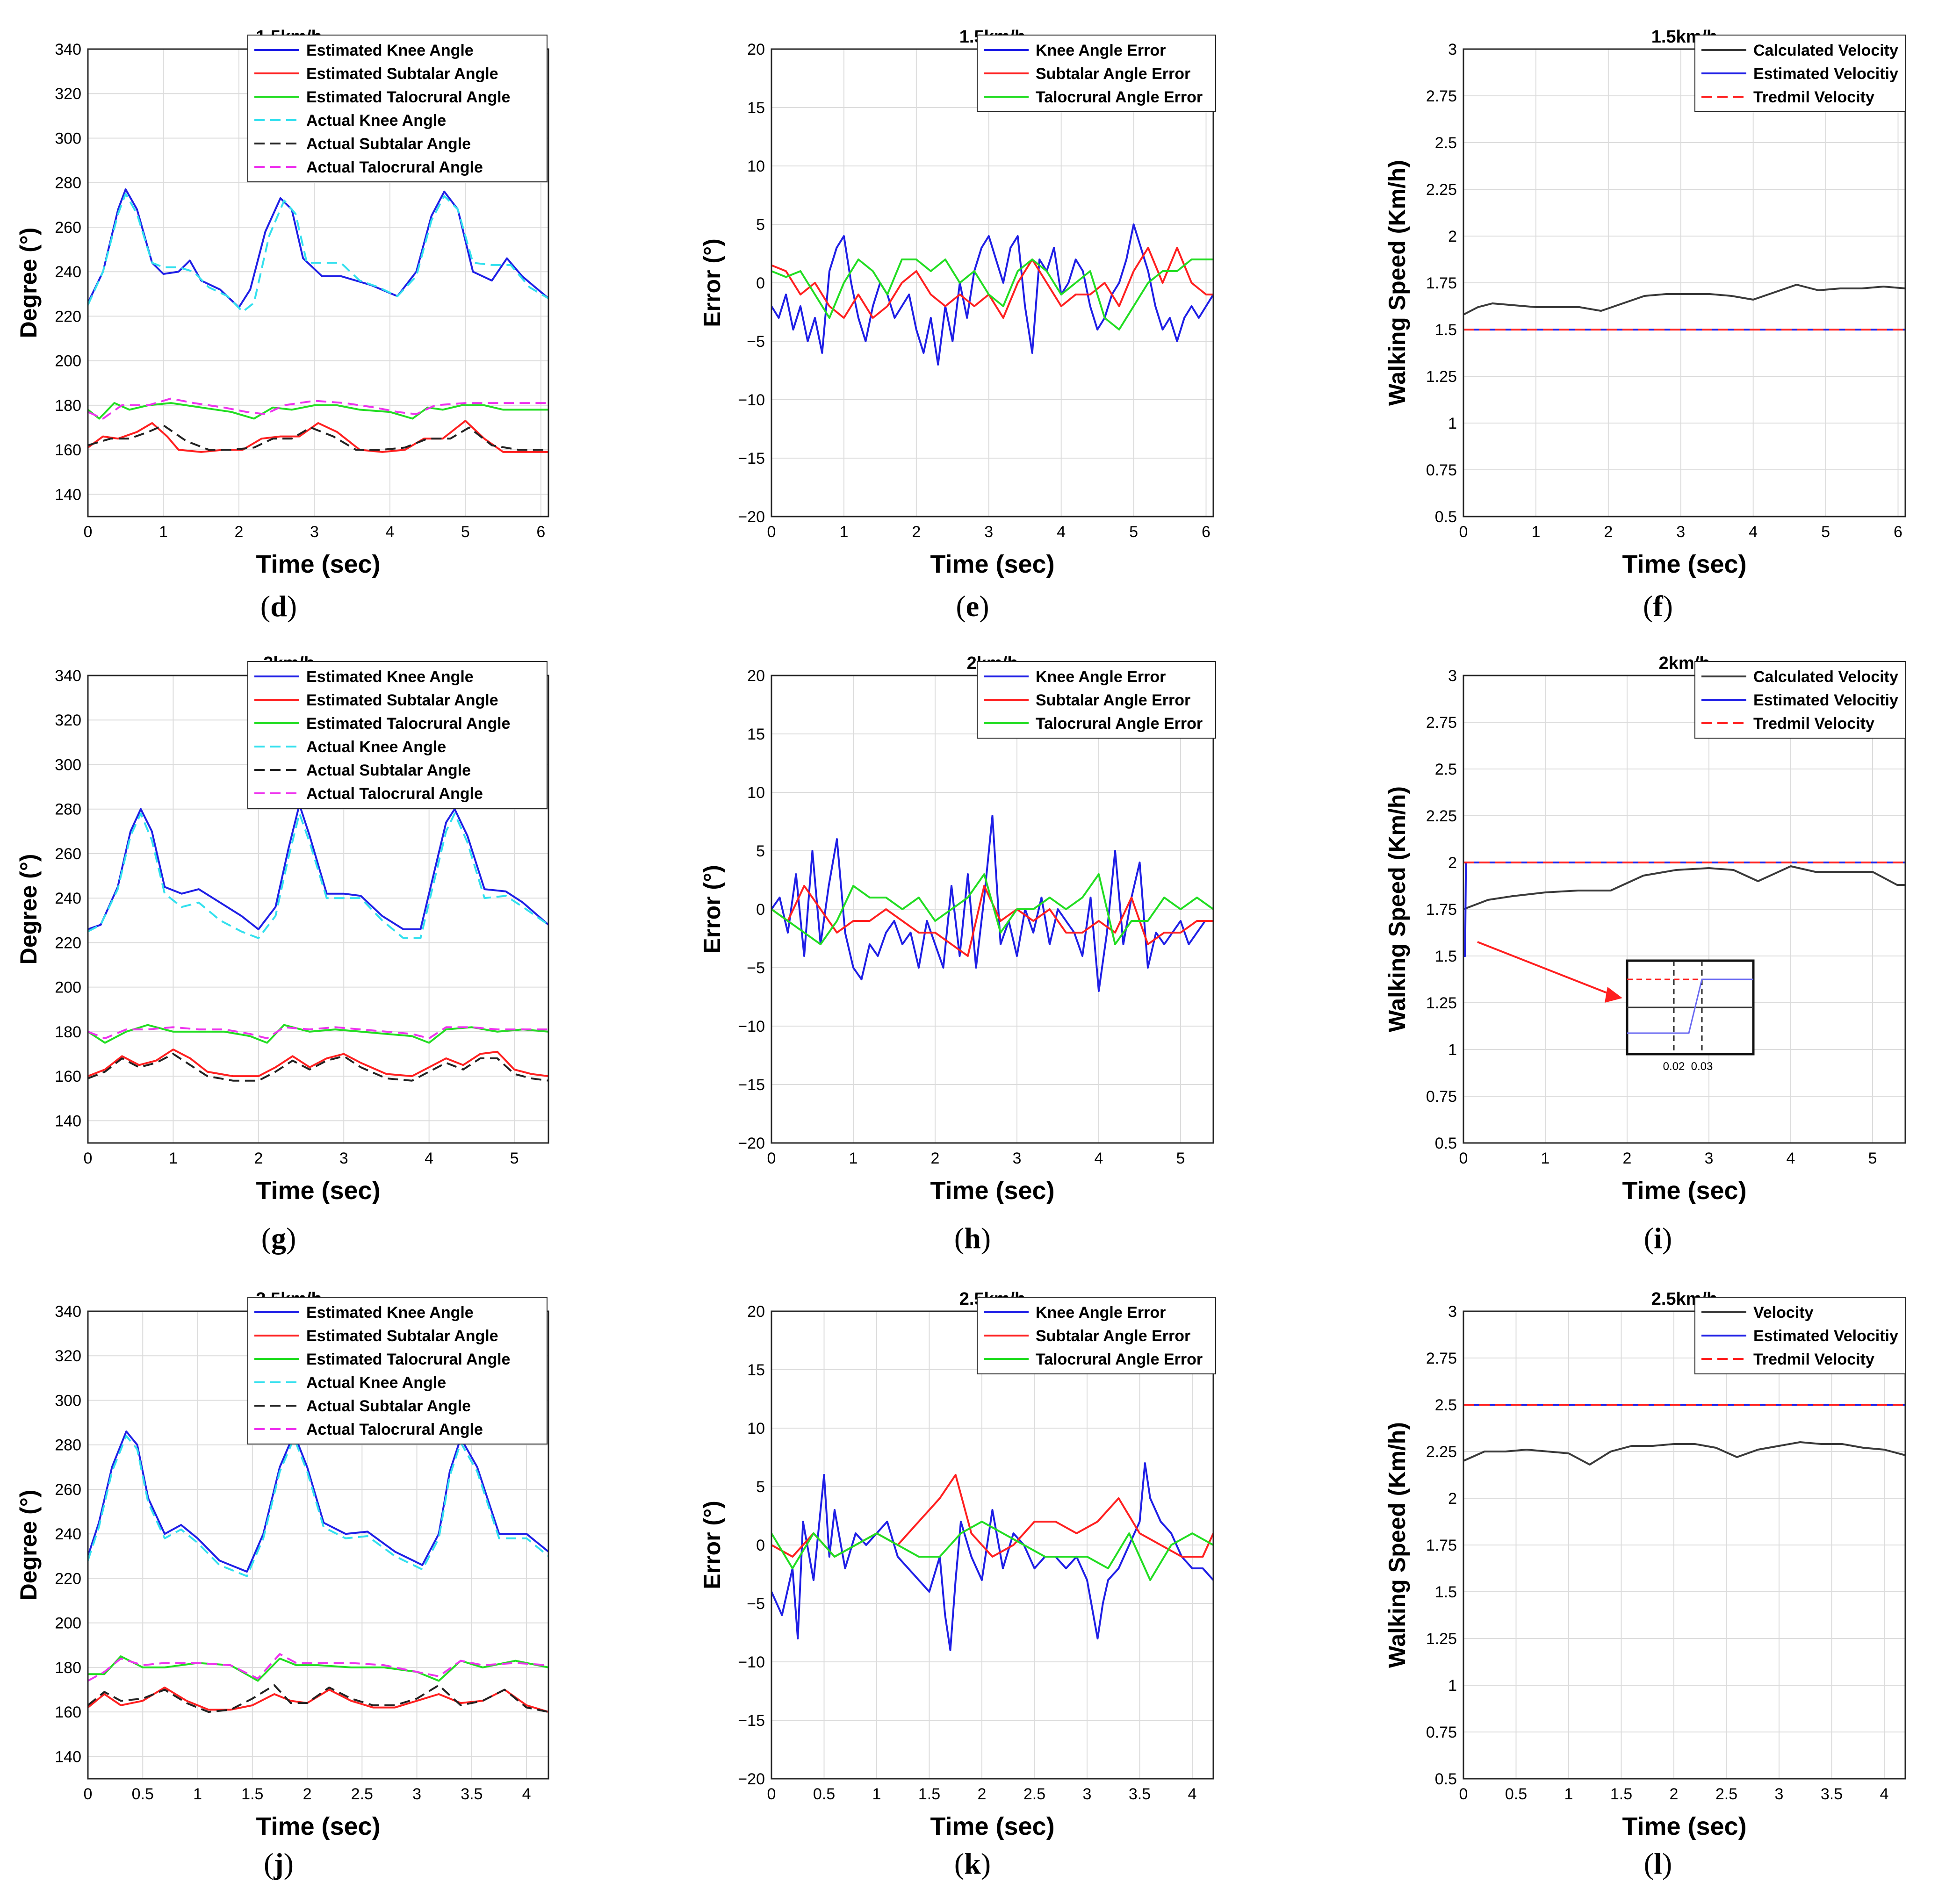  Describe the element at coordinates (1690, 1006) in the screenshot. I see `inset-estimated-line` at that location.